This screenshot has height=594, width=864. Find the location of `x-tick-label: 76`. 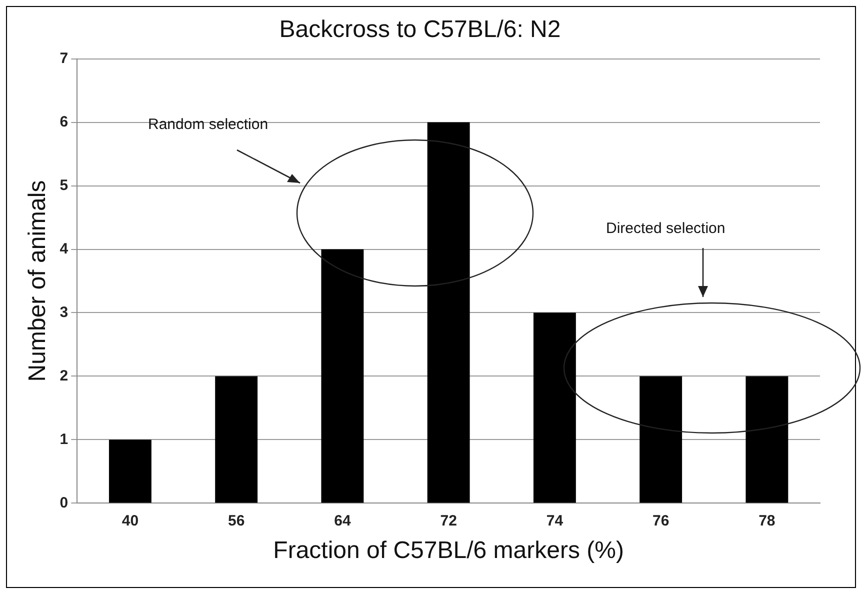

x-tick-label: 76 is located at coordinates (661, 521).